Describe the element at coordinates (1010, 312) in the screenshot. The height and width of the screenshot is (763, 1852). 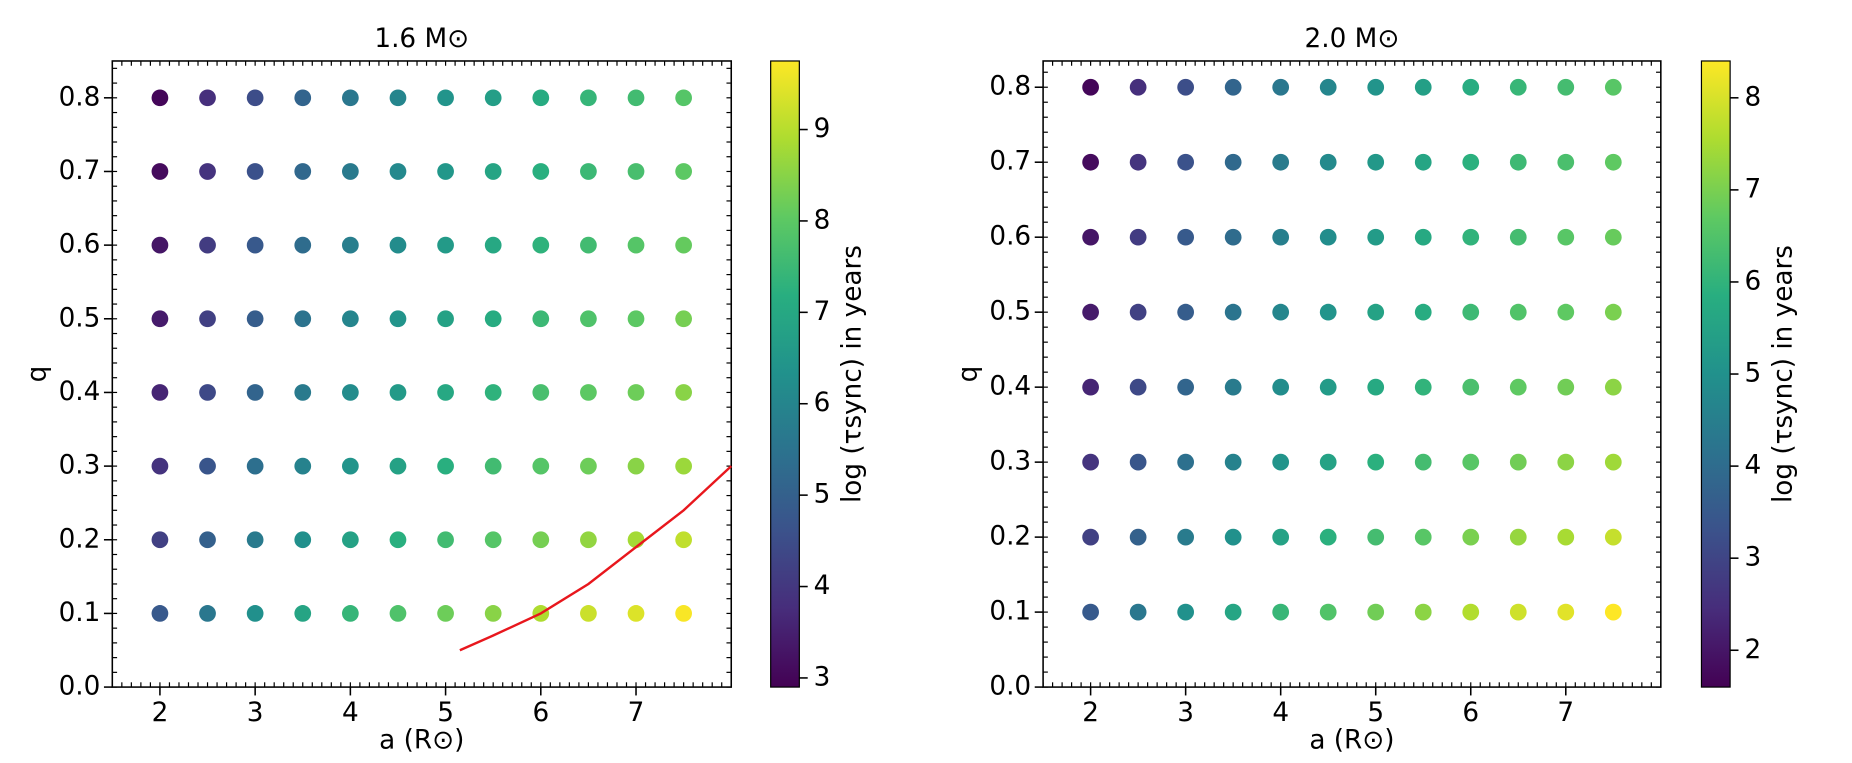
I see `y-tick-label: 0.5` at that location.